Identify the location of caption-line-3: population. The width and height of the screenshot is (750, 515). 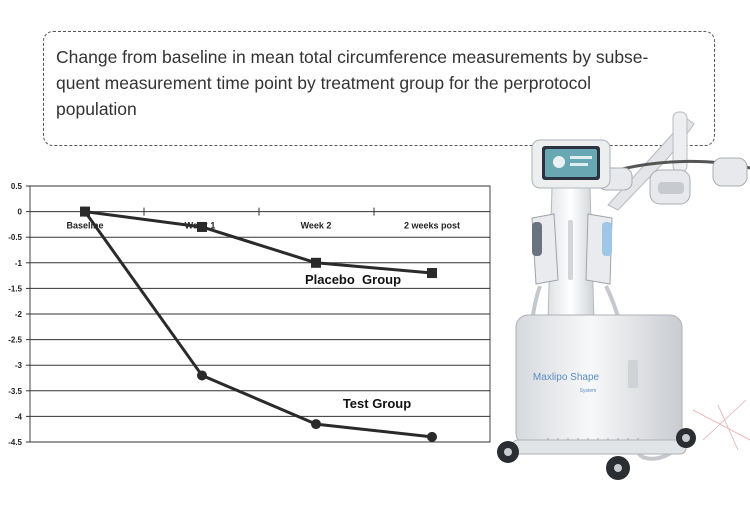
(96, 109).